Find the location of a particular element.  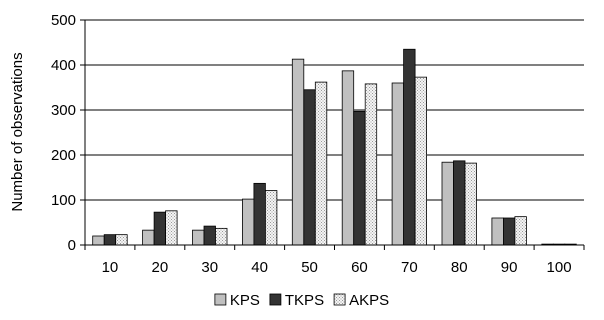

legend: KPS TKPS AKPS is located at coordinates (301, 300).